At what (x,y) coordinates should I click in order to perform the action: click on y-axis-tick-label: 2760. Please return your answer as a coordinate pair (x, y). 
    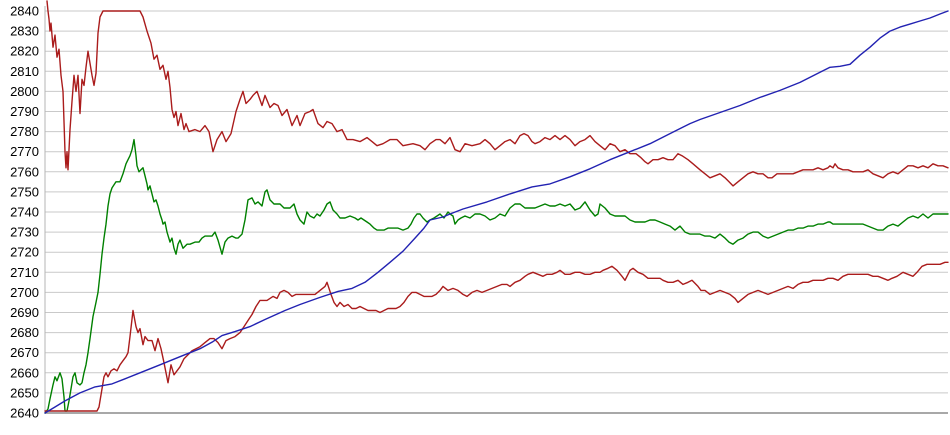
    Looking at the image, I should click on (24, 171).